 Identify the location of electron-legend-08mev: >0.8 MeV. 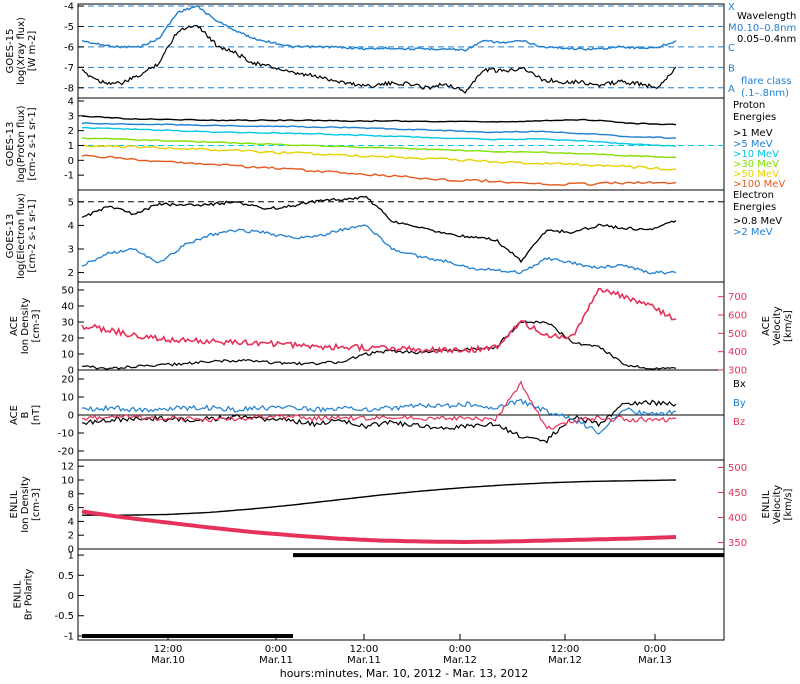
(757, 221).